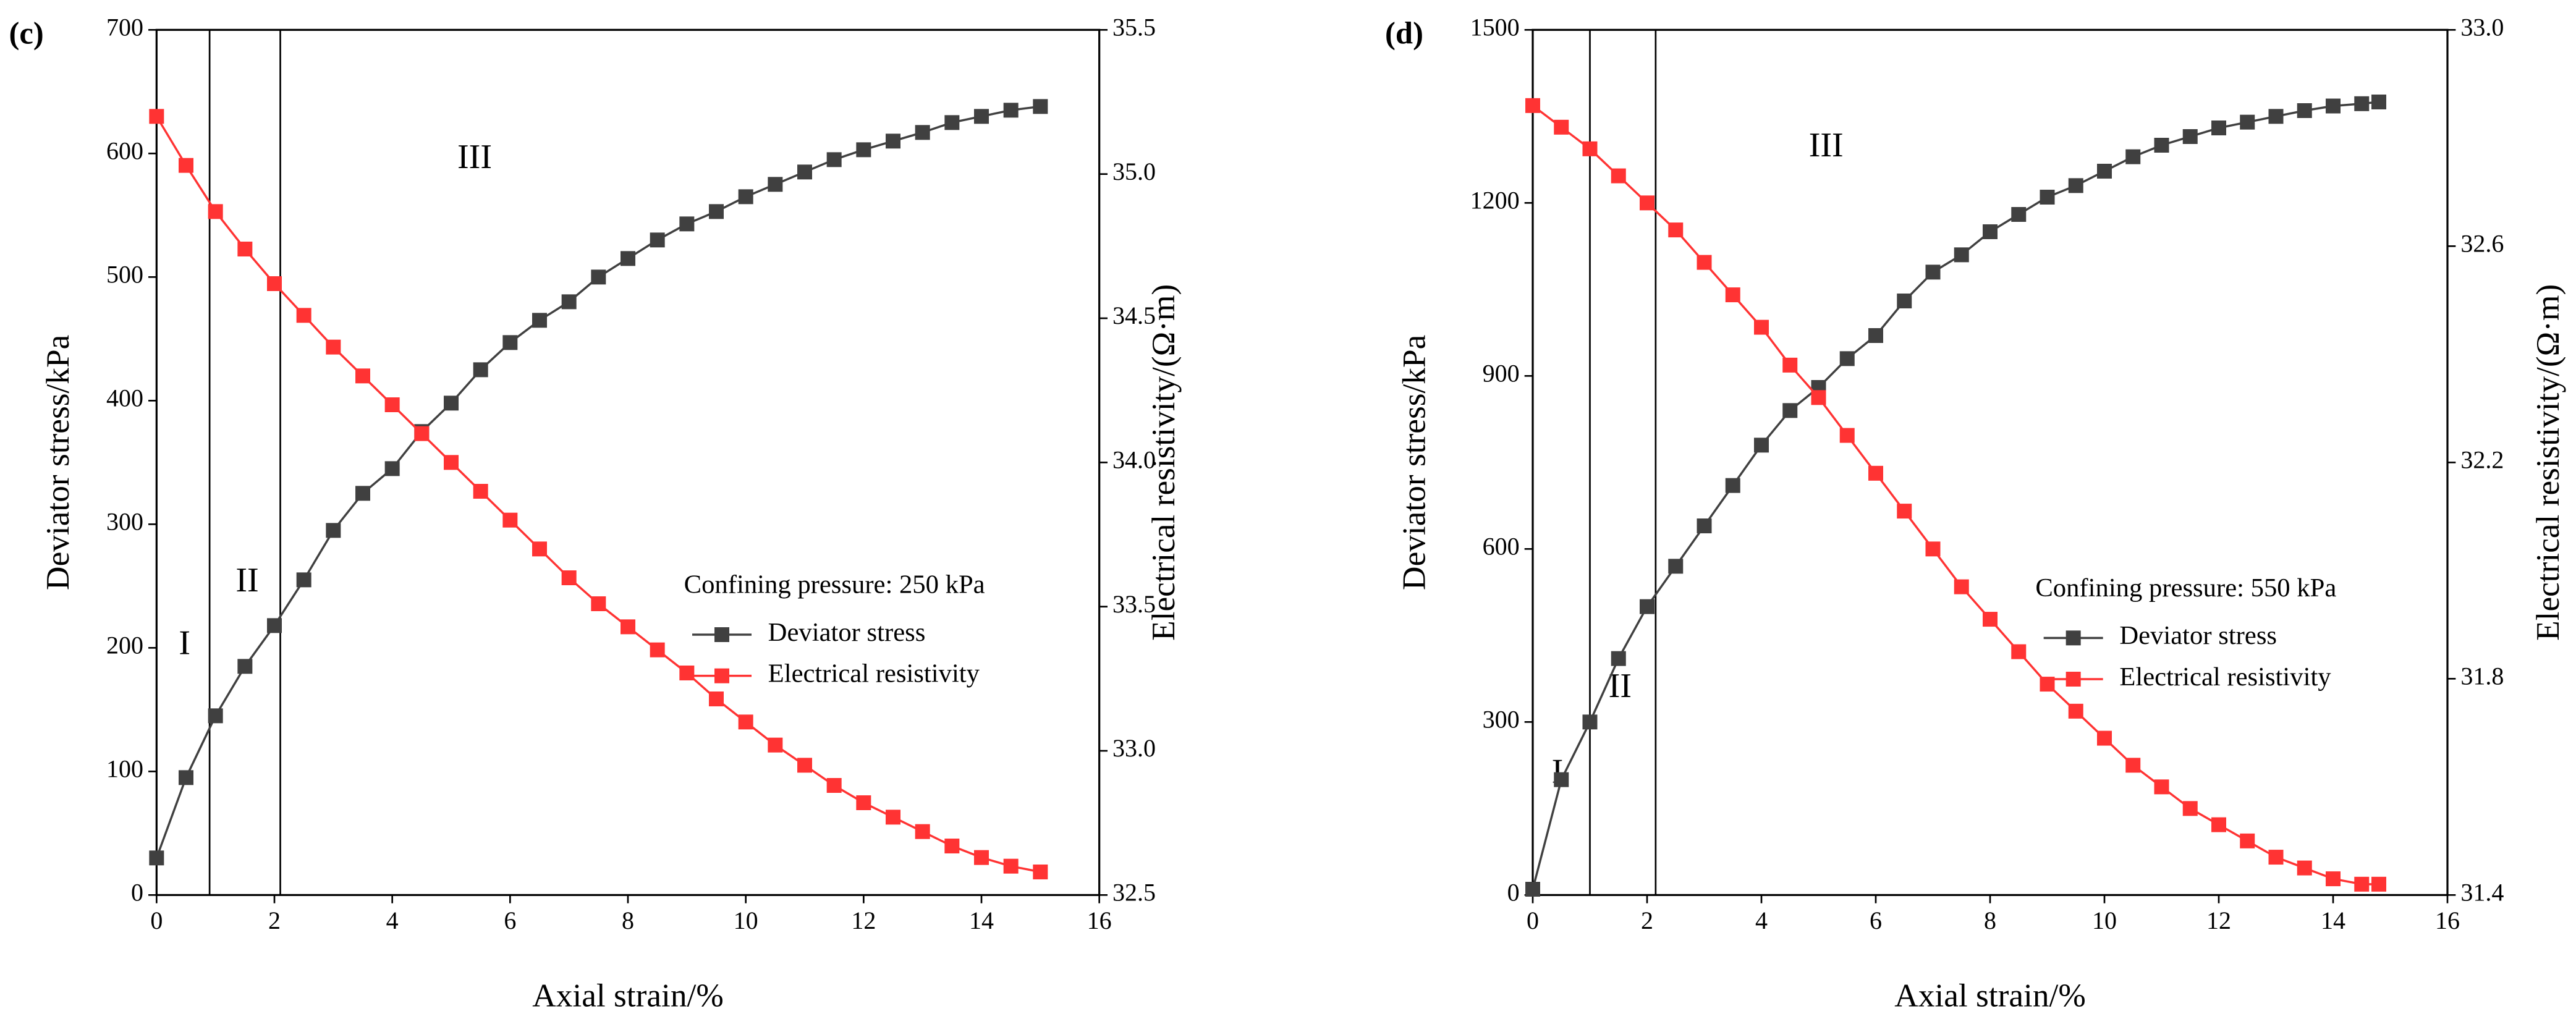 The width and height of the screenshot is (2576, 1032). Describe the element at coordinates (874, 673) in the screenshot. I see `legend-label: Electrical resistivity` at that location.